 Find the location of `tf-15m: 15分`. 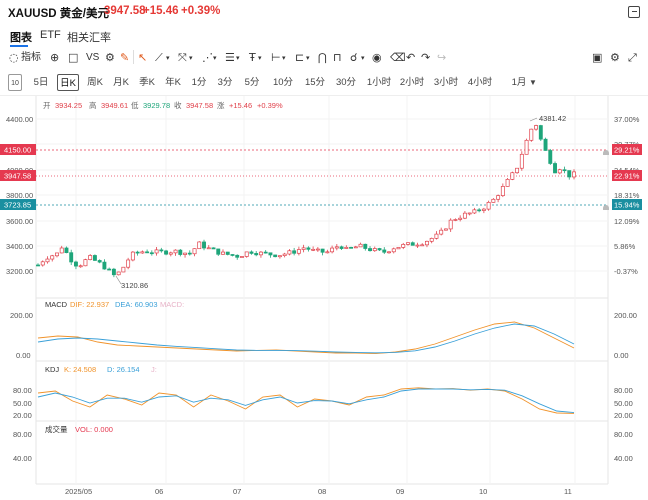

tf-15m: 15分 is located at coordinates (315, 82).